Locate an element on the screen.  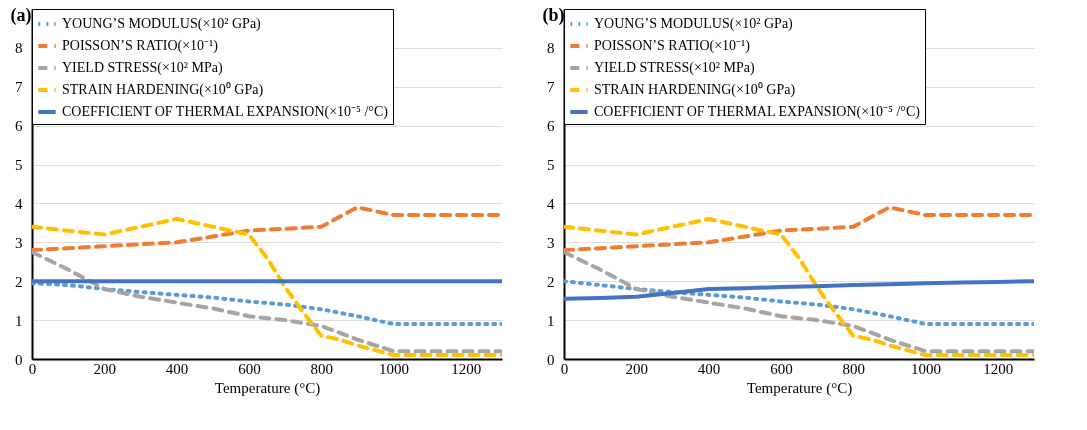
chart-title: (a) is located at coordinates (21, 15).